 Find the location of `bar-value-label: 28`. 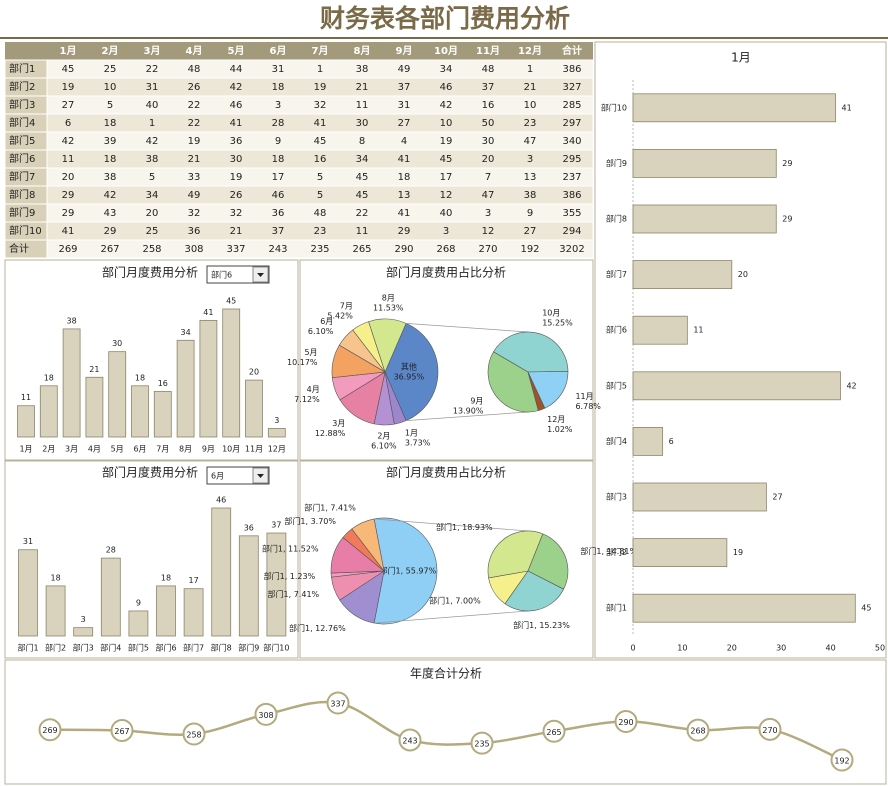

bar-value-label: 28 is located at coordinates (111, 550).